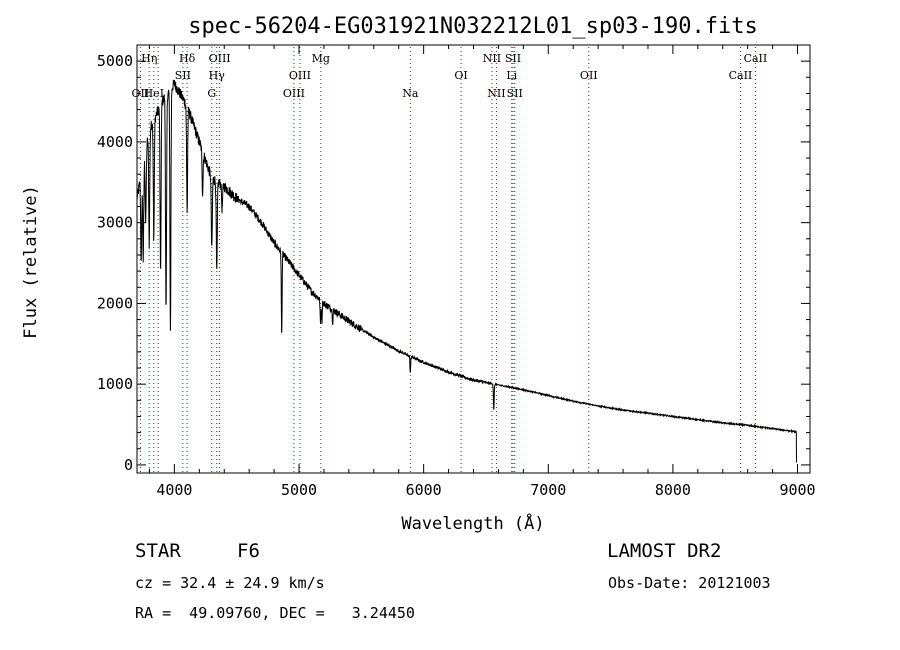 The width and height of the screenshot is (900, 650). Describe the element at coordinates (472, 523) in the screenshot. I see `x-axis-label: Wavelength (Å)` at that location.